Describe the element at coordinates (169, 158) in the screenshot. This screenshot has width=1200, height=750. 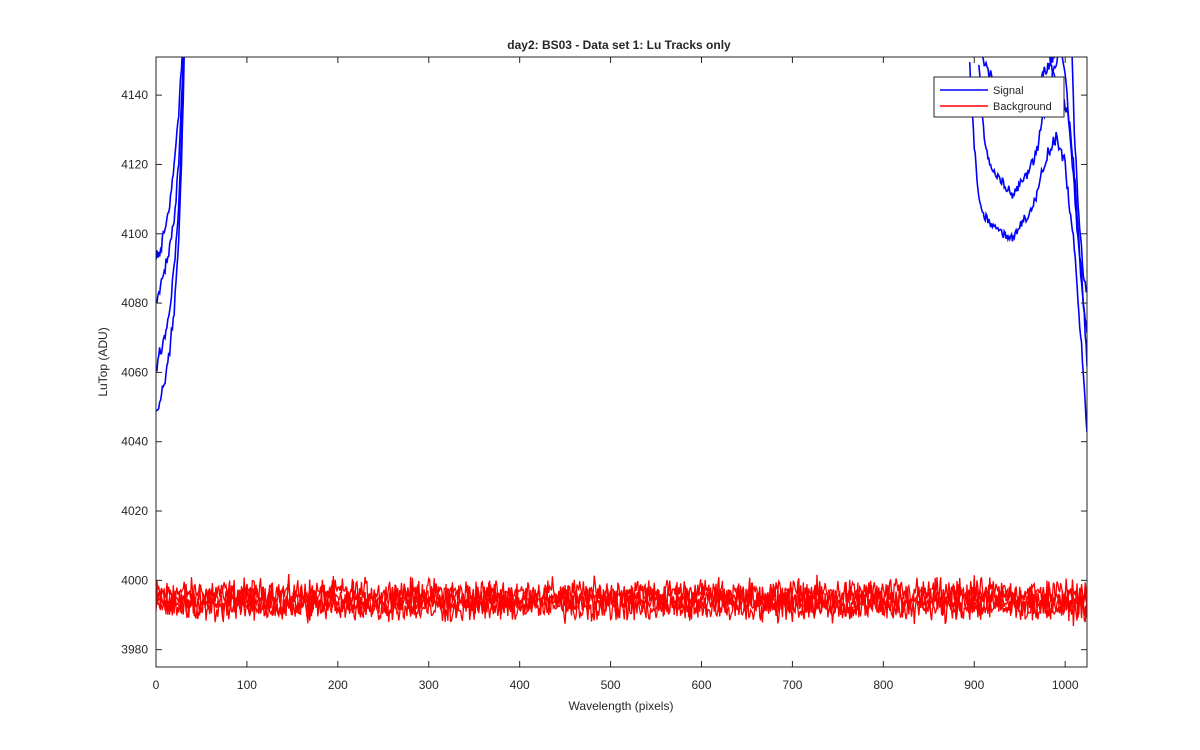
I see `signal-line-1-left` at that location.